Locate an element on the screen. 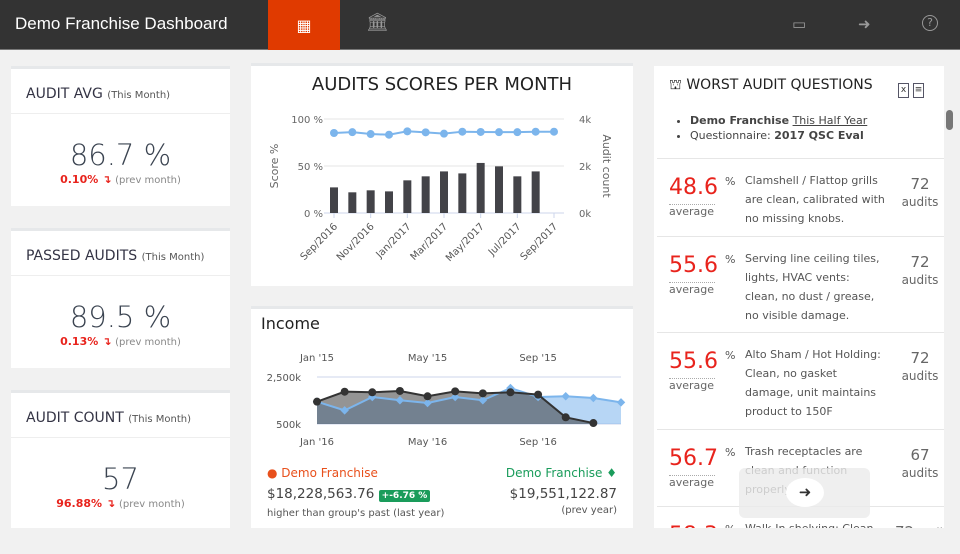  x-tick-label: Jul/2017 is located at coordinates (504, 239).